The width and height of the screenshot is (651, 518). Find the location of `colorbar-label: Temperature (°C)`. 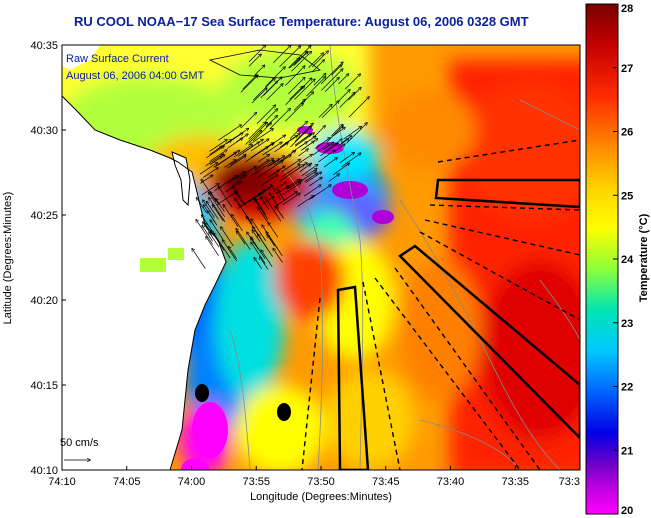

colorbar-label: Temperature (°C) is located at coordinates (644, 257).